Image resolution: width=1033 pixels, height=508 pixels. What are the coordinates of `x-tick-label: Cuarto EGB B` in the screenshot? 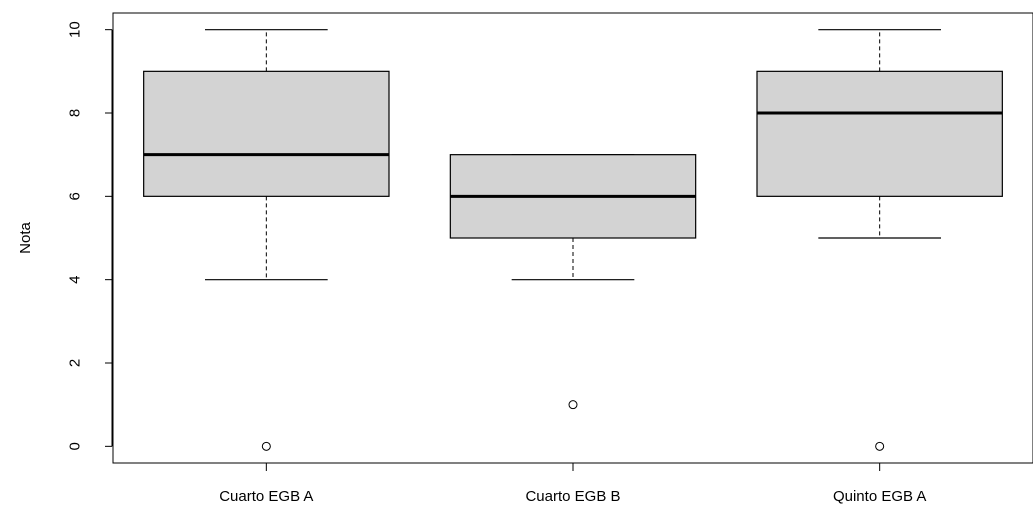 It's located at (572, 496).